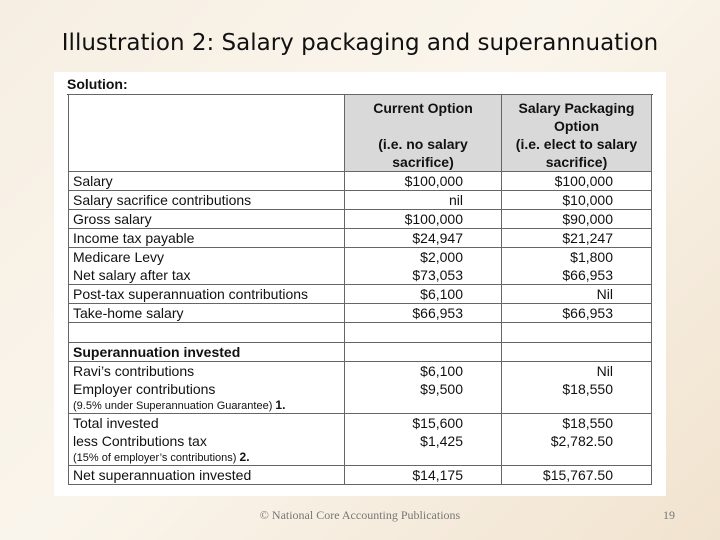 Image resolution: width=720 pixels, height=540 pixels. What do you see at coordinates (423, 153) in the screenshot?
I see `current-option-subtitle: (i.e. no salary sacrifice)` at bounding box center [423, 153].